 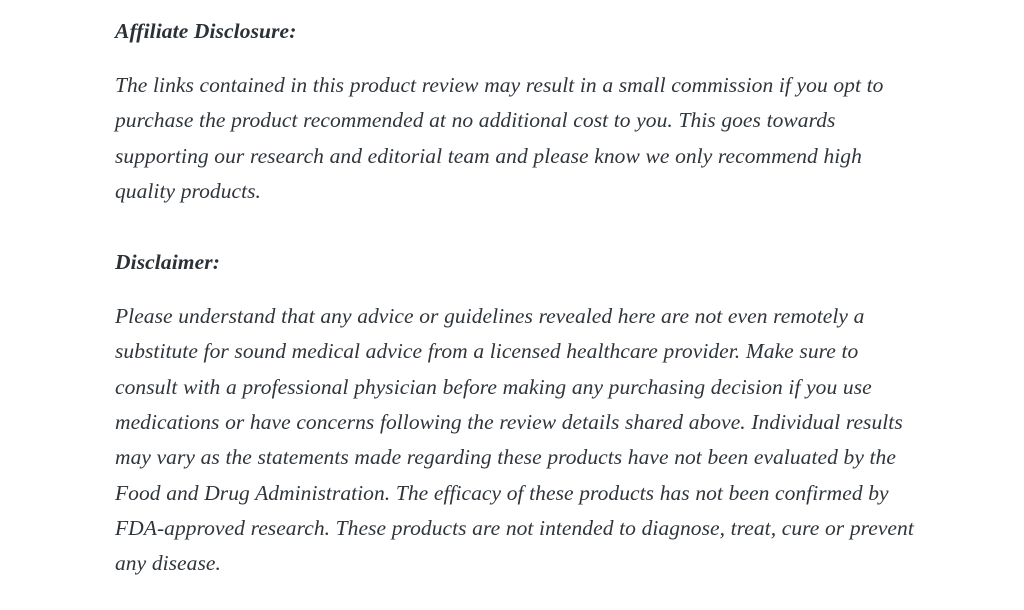 What do you see at coordinates (518, 215) in the screenshot?
I see `section-spacer` at bounding box center [518, 215].